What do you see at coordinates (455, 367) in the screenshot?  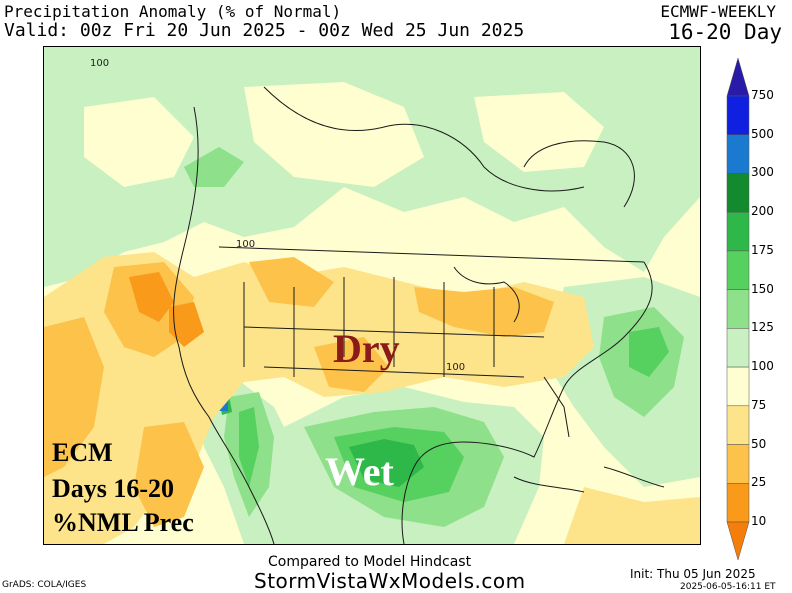 I see `contour-label-3: 100` at bounding box center [455, 367].